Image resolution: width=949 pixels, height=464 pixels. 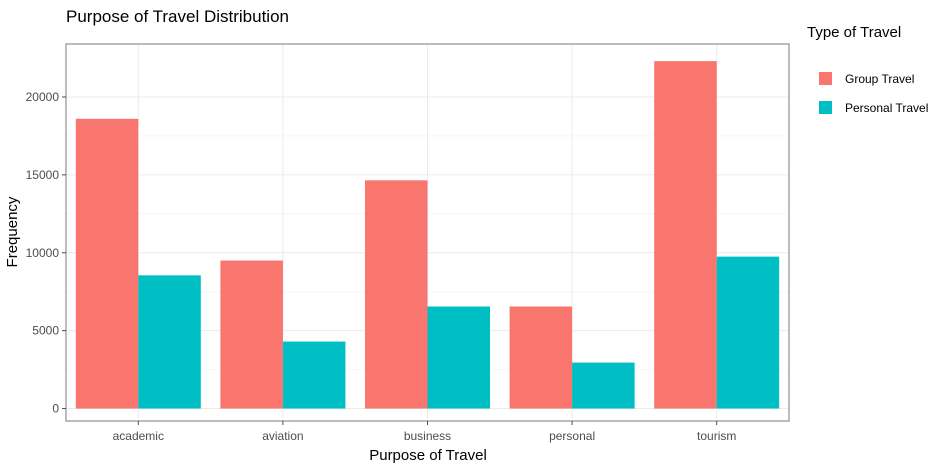 What do you see at coordinates (43, 97) in the screenshot?
I see `y-tick-label: 20000` at bounding box center [43, 97].